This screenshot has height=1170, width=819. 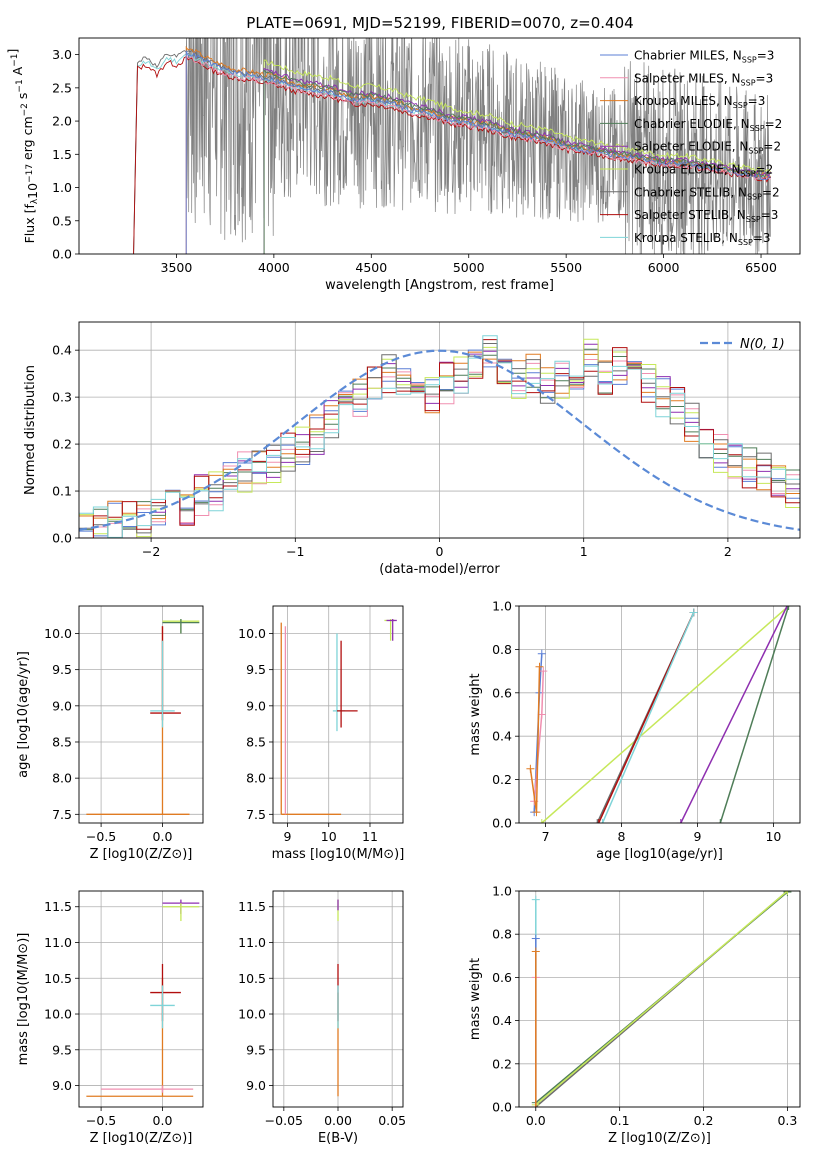 What do you see at coordinates (517, 160) in the screenshot?
I see `model-line-salpeter_elodie` at bounding box center [517, 160].